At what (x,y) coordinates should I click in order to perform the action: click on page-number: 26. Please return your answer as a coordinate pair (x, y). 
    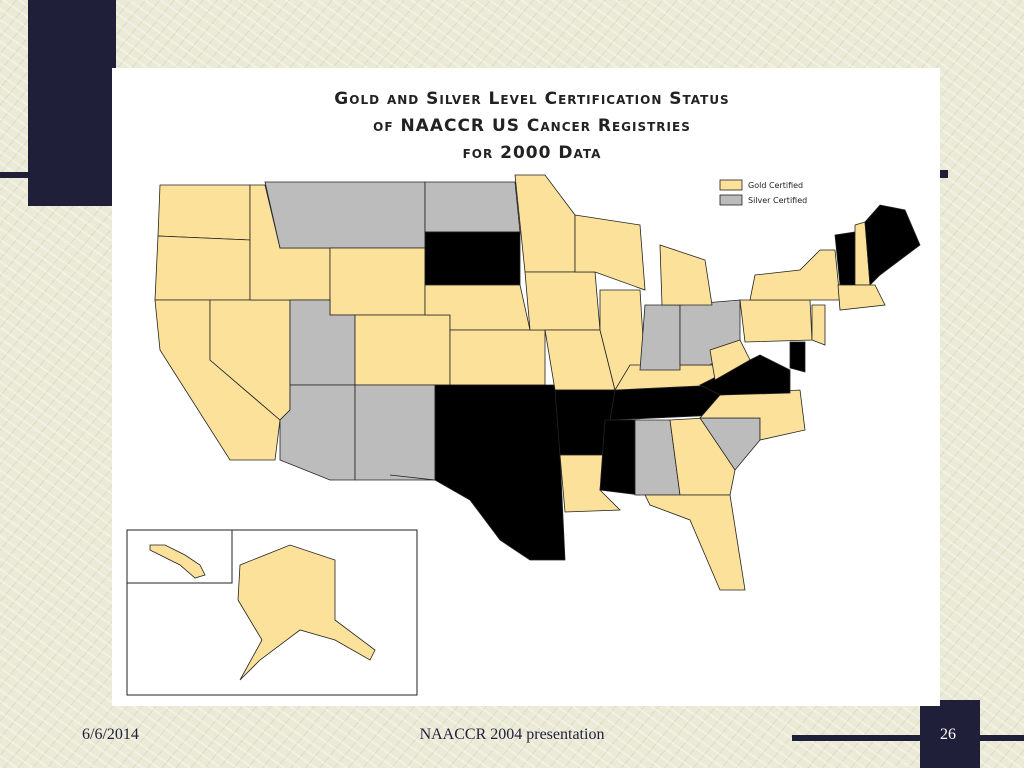
    Looking at the image, I should click on (948, 734).